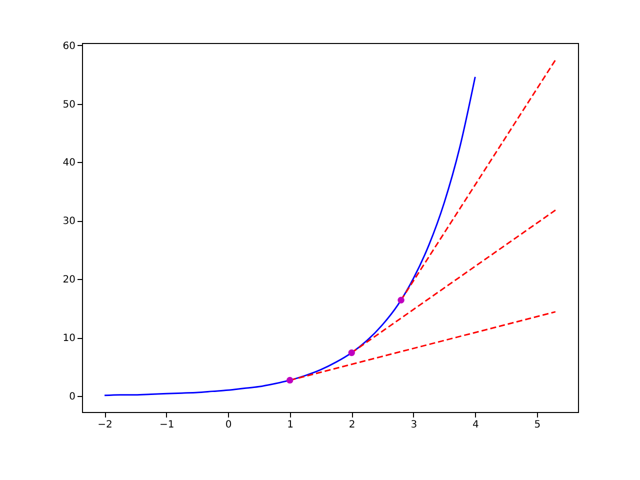 The width and height of the screenshot is (640, 480). What do you see at coordinates (69, 338) in the screenshot?
I see `y-tick-label: 10` at bounding box center [69, 338].